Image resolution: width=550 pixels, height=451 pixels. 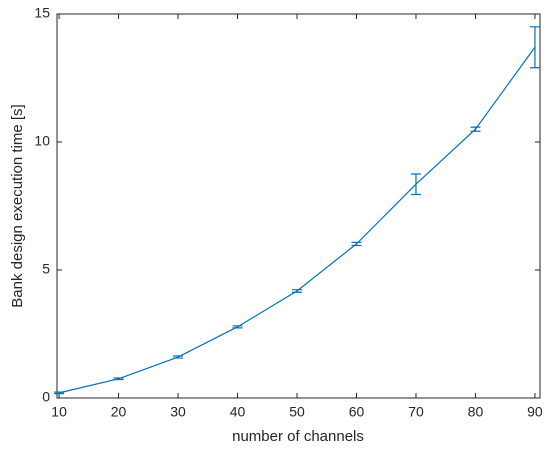 What do you see at coordinates (59, 412) in the screenshot?
I see `x-tick-label: 10` at bounding box center [59, 412].